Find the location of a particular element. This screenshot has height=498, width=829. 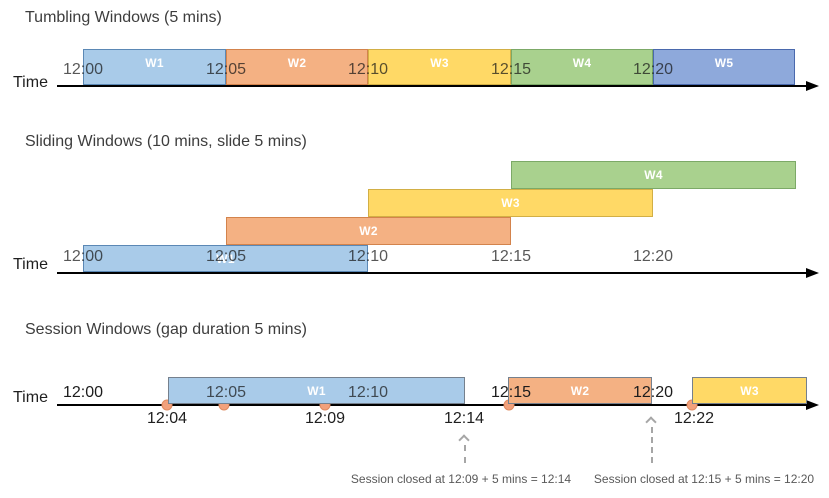

event-dot is located at coordinates (167, 405).